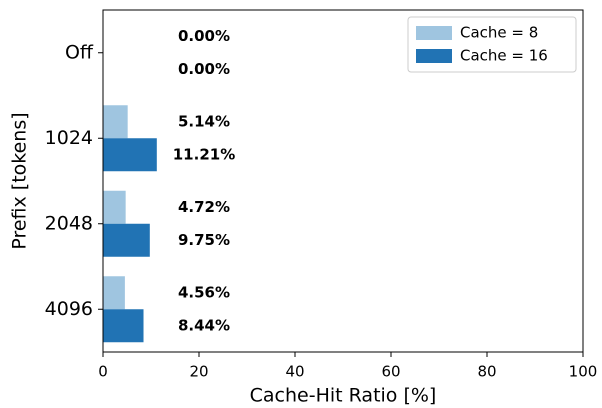 The width and height of the screenshot is (602, 408). What do you see at coordinates (20, 180) in the screenshot?
I see `y-axis-label: Prefix [tokens]` at bounding box center [20, 180].